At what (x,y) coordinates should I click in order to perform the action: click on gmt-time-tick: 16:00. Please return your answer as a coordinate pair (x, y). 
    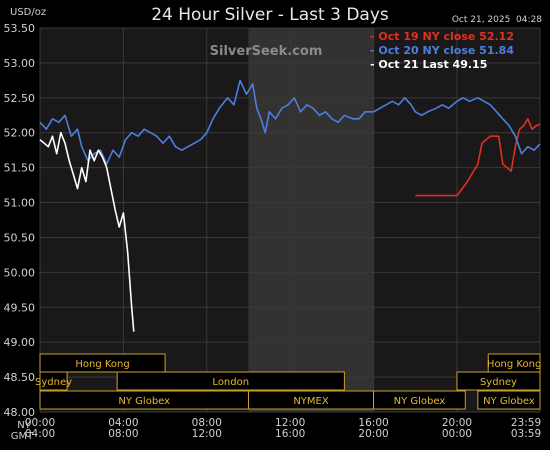
    Looking at the image, I should click on (290, 434).